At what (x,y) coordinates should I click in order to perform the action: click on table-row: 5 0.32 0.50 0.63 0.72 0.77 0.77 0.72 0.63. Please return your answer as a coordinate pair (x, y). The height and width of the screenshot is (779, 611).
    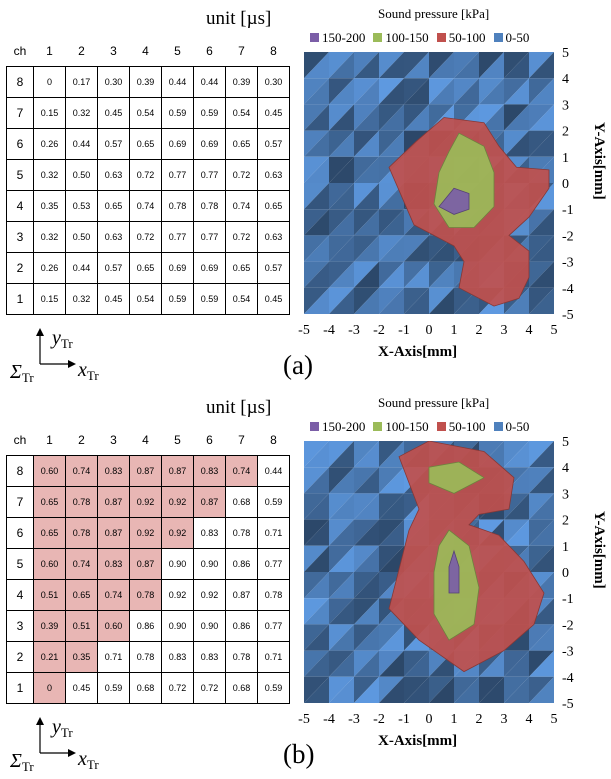
    Looking at the image, I should click on (148, 175).